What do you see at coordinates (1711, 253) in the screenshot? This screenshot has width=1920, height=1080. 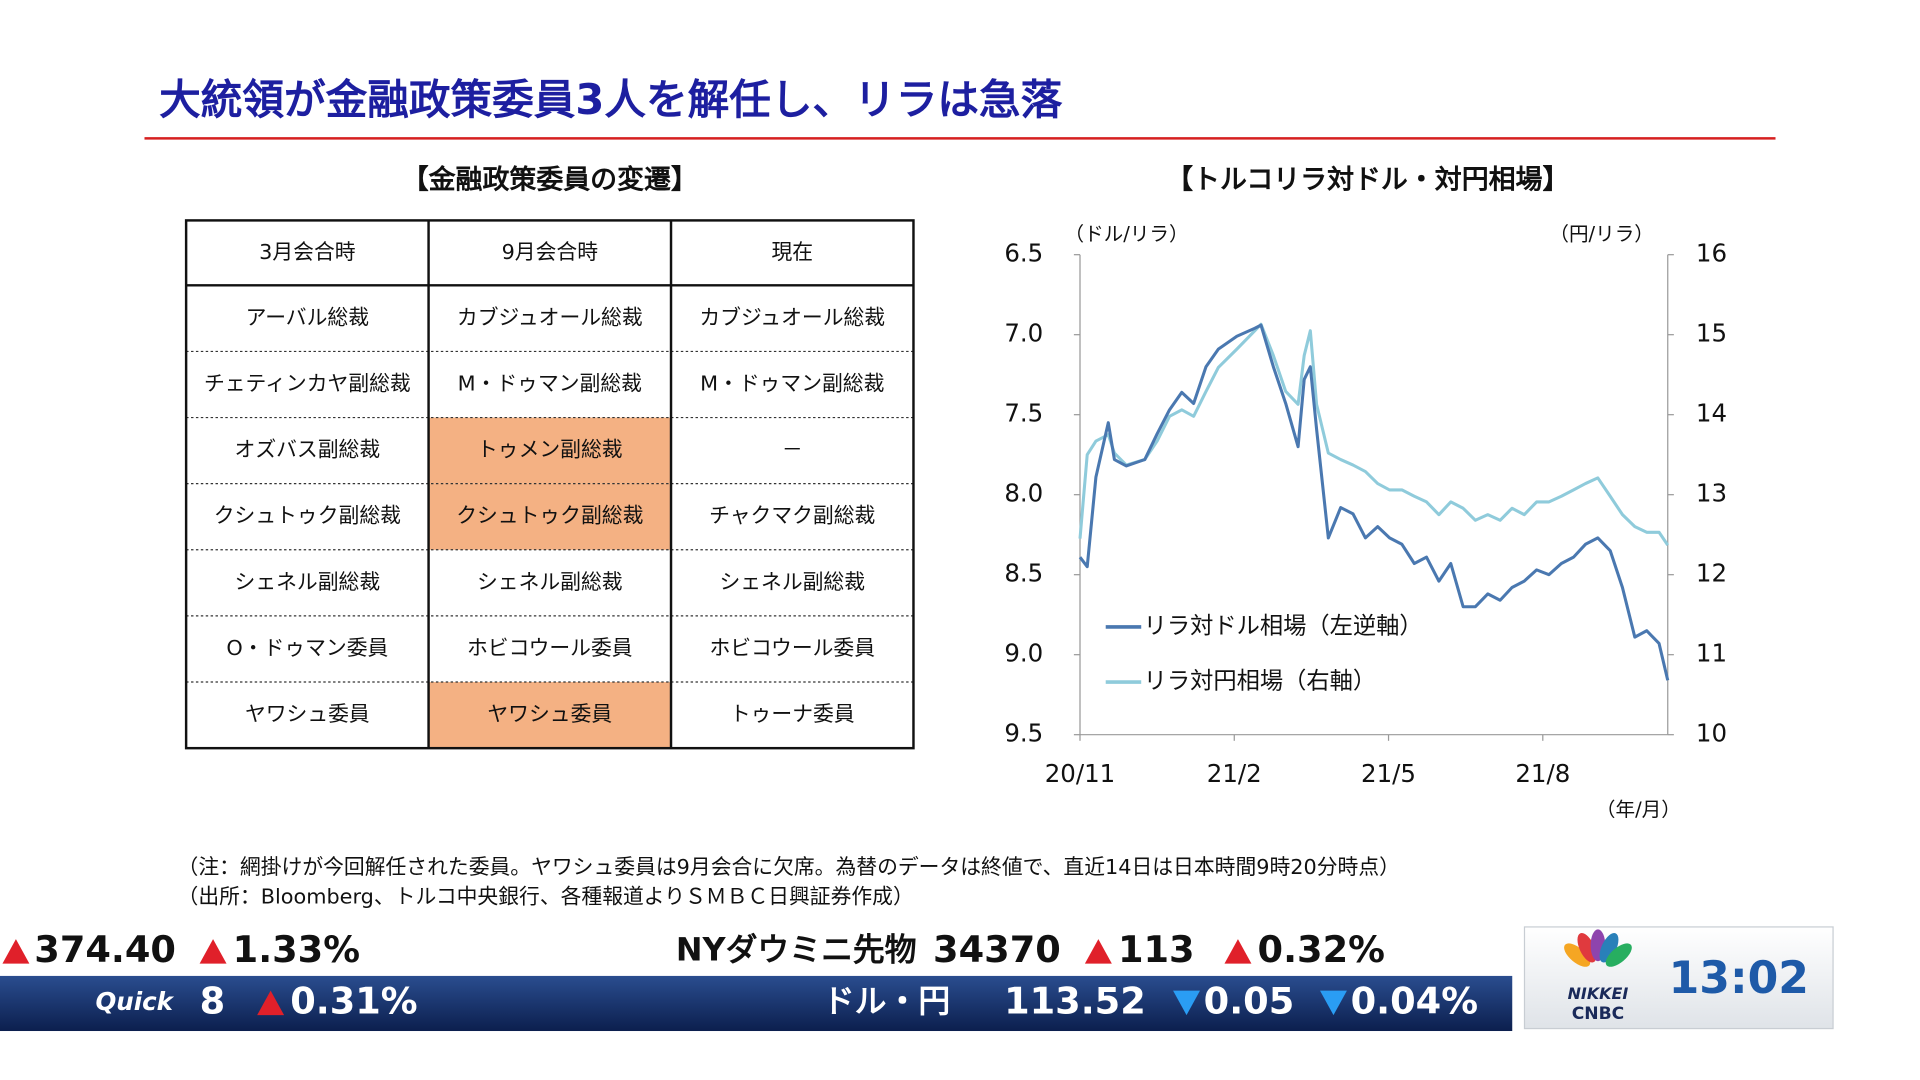 I see `y2-tick-label: 16` at bounding box center [1711, 253].